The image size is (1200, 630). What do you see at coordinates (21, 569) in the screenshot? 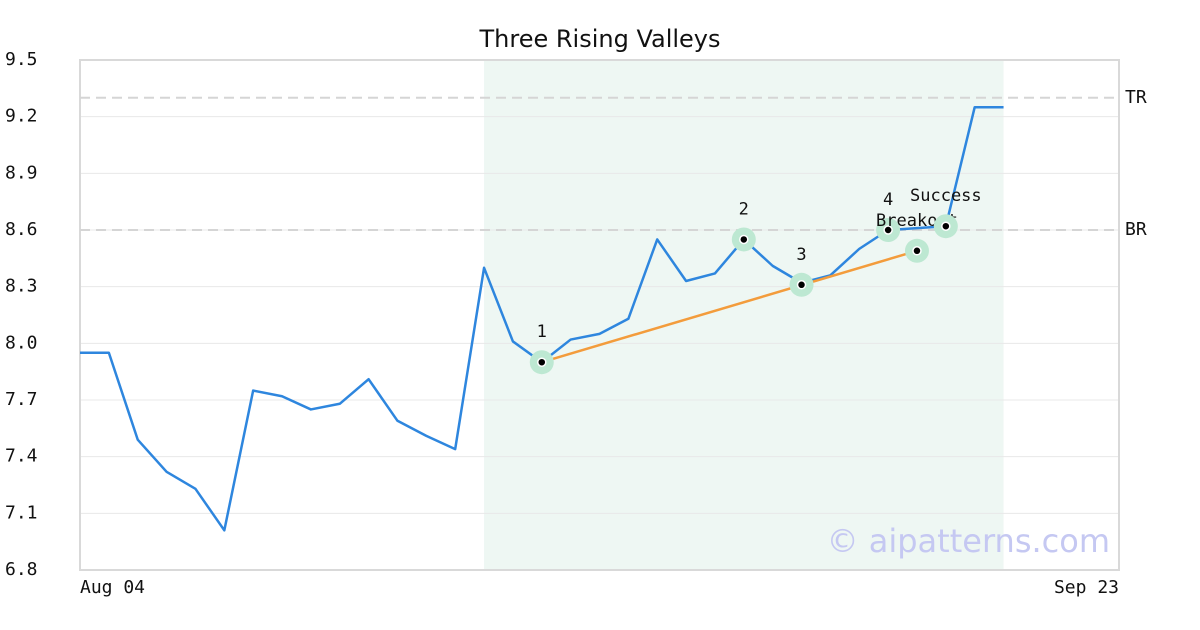
I see `y-tick-label: 6.8` at bounding box center [21, 569].